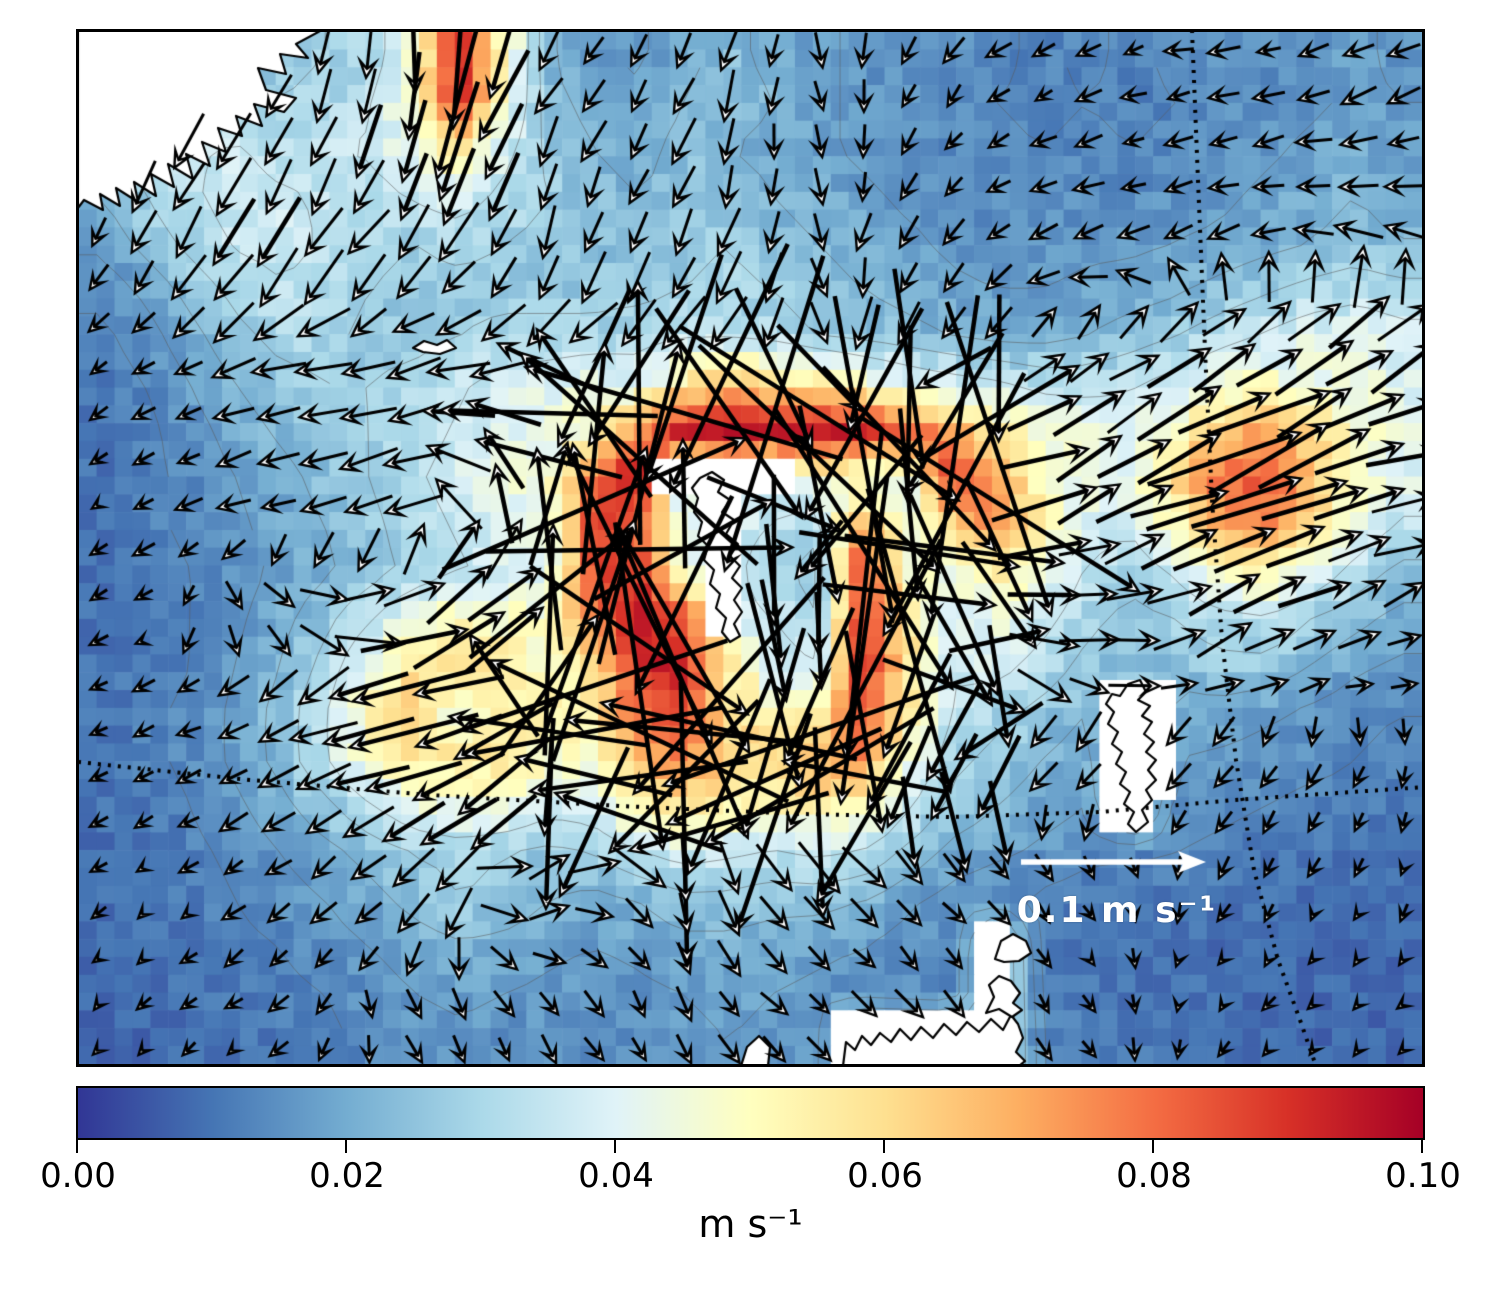 The height and width of the screenshot is (1295, 1501). I want to click on colorbar, so click(750, 1113).